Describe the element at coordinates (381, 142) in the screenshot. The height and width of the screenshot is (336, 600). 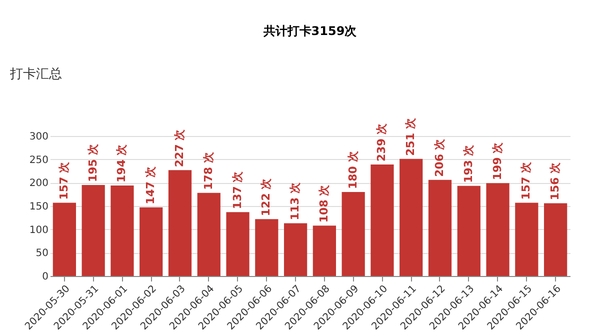
I see `data-label: 239 次` at that location.